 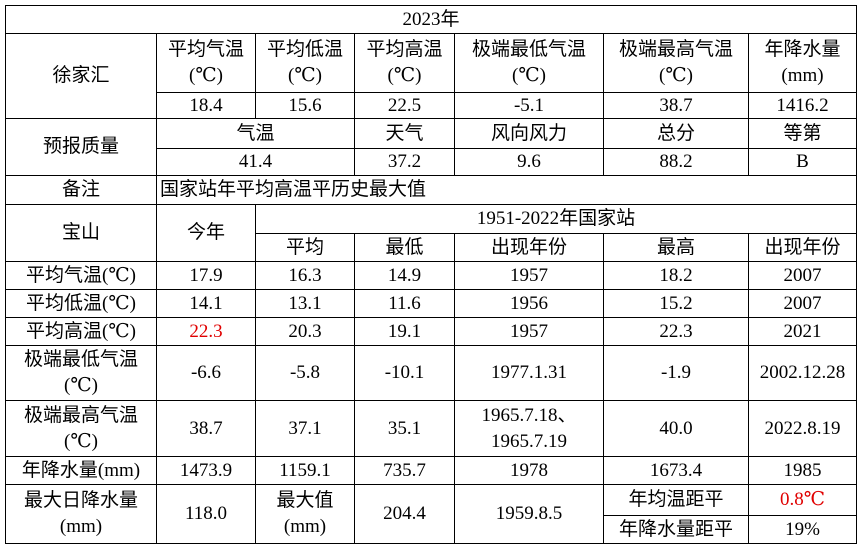 I want to click on cell-text: 204.4, so click(x=404, y=513).